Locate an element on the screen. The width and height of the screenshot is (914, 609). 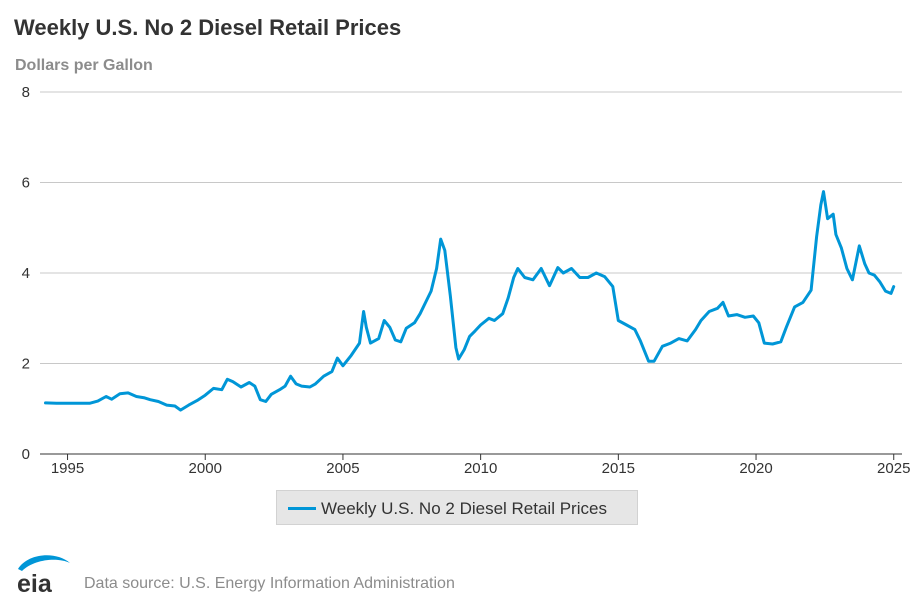
legend: Weekly U.S. No 2 Diesel Retail Prices is located at coordinates (457, 507).